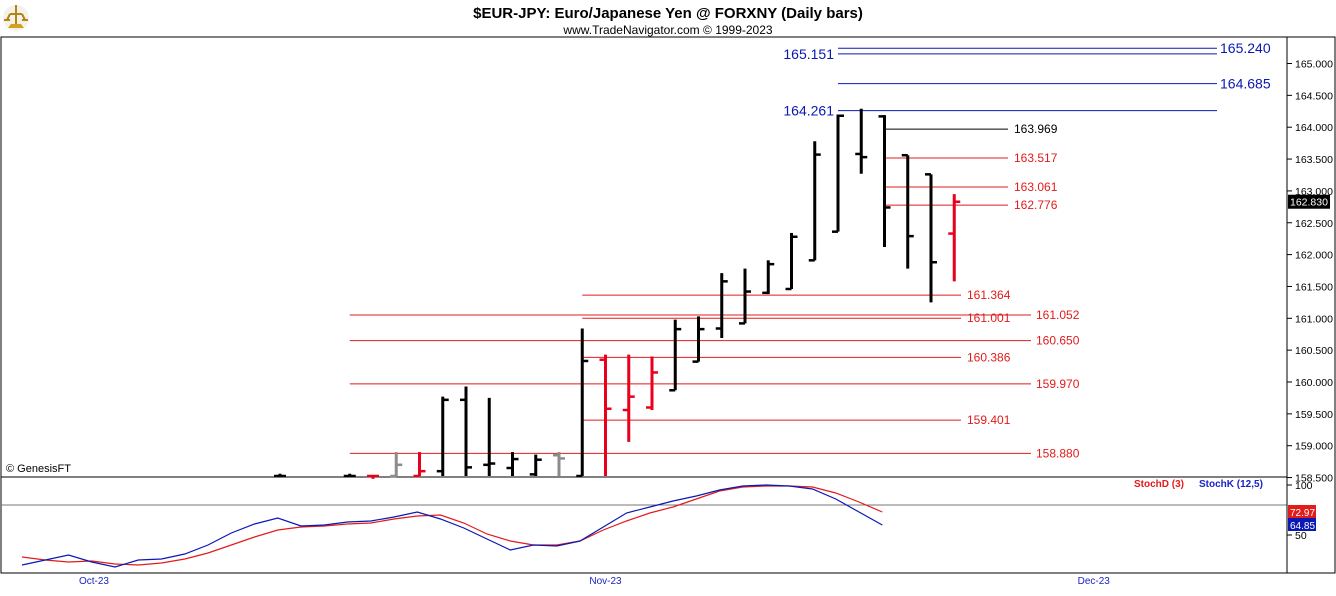  Describe the element at coordinates (38, 469) in the screenshot. I see `watermark-text: © GenesisFT` at that location.